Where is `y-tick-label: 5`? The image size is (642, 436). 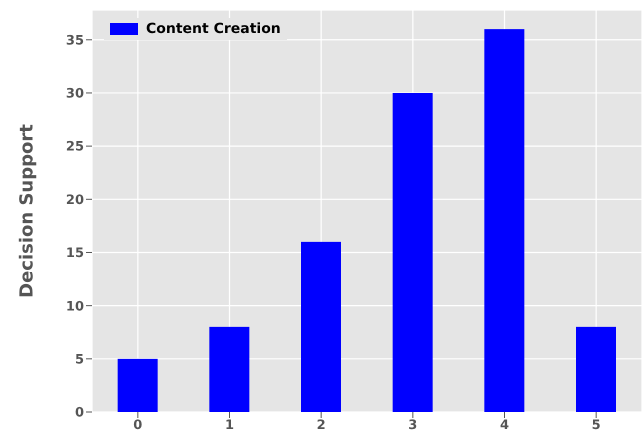
y-tick-label: 5 is located at coordinates (79, 360).